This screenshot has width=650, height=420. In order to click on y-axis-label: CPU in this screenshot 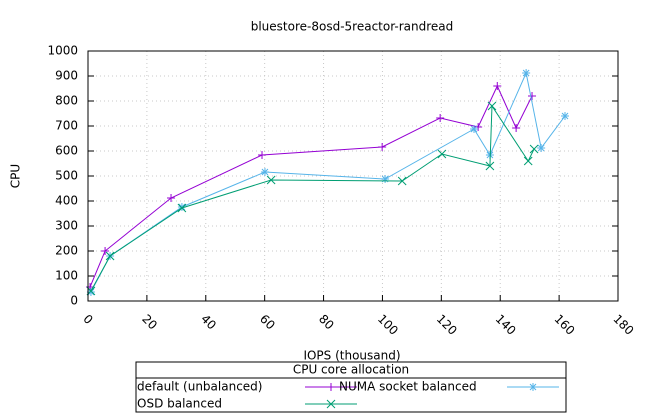, I will do `click(16, 176)`.